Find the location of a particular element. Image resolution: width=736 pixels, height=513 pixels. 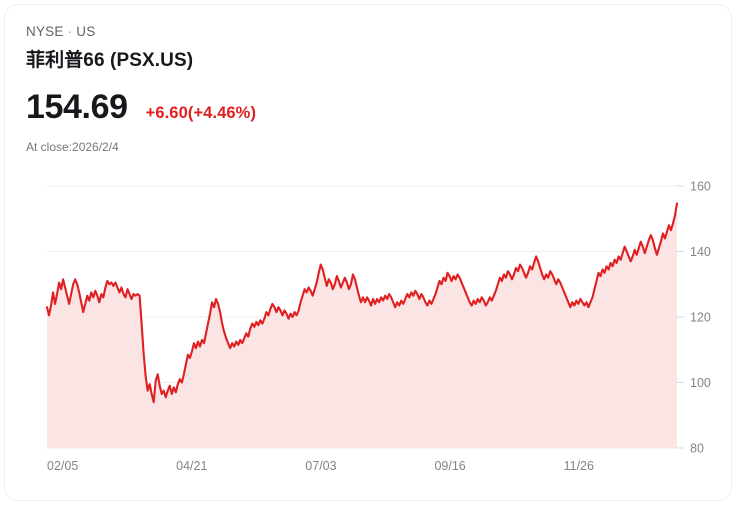

page-title: 菲利普66 (PSX.US) is located at coordinates (110, 60).